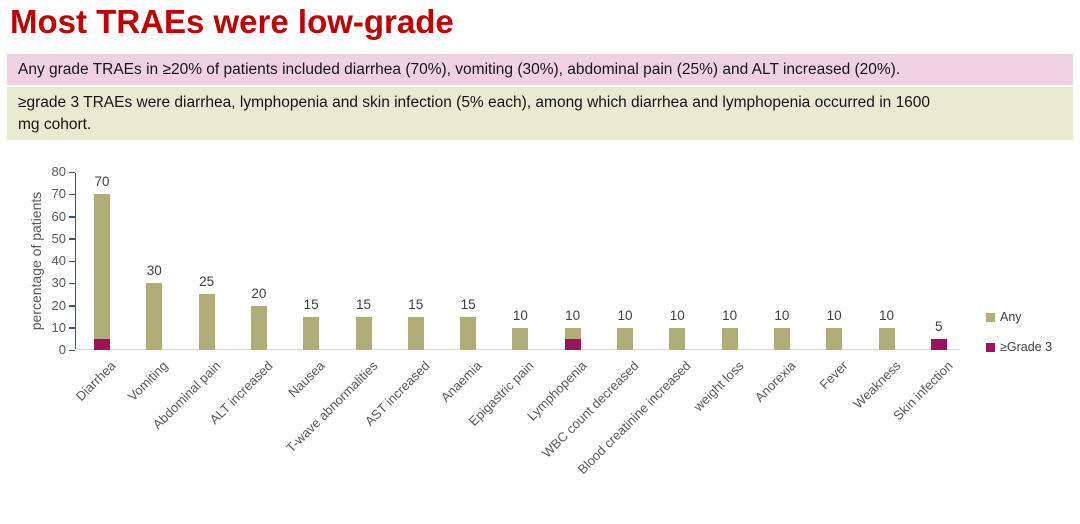 Image resolution: width=1080 pixels, height=524 pixels. Describe the element at coordinates (58, 305) in the screenshot. I see `y-tick-label: 20` at that location.